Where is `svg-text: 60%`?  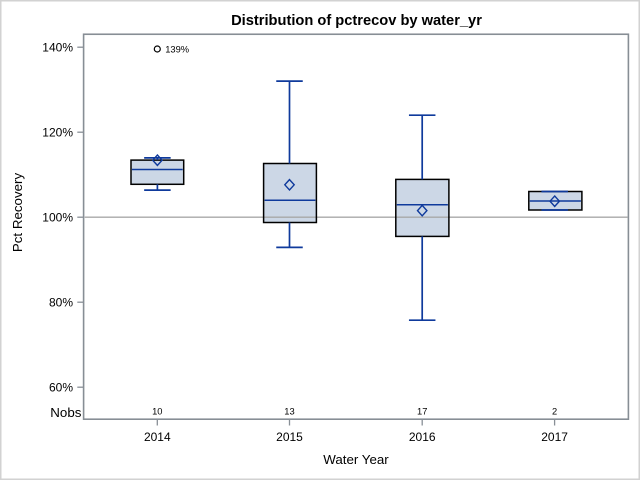
svg-text: 60% is located at coordinates (61, 388).